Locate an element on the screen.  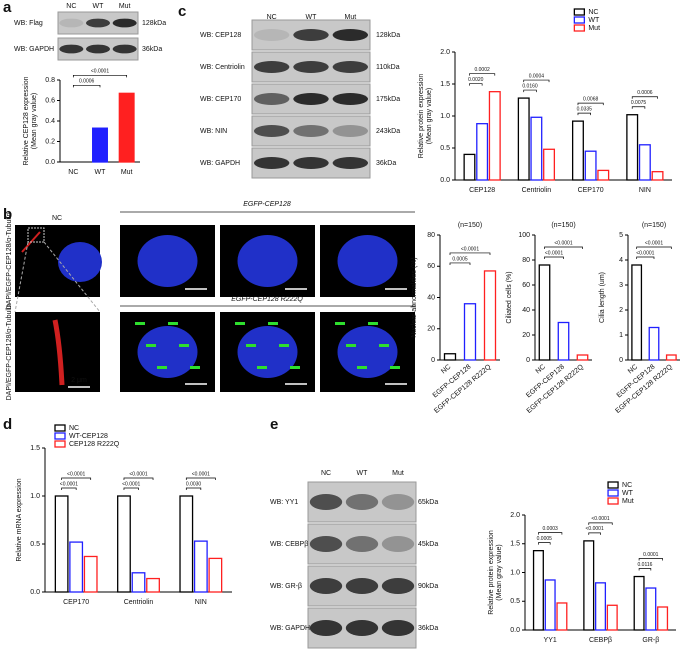
chart-title: (n=150) is located at coordinates (654, 225).